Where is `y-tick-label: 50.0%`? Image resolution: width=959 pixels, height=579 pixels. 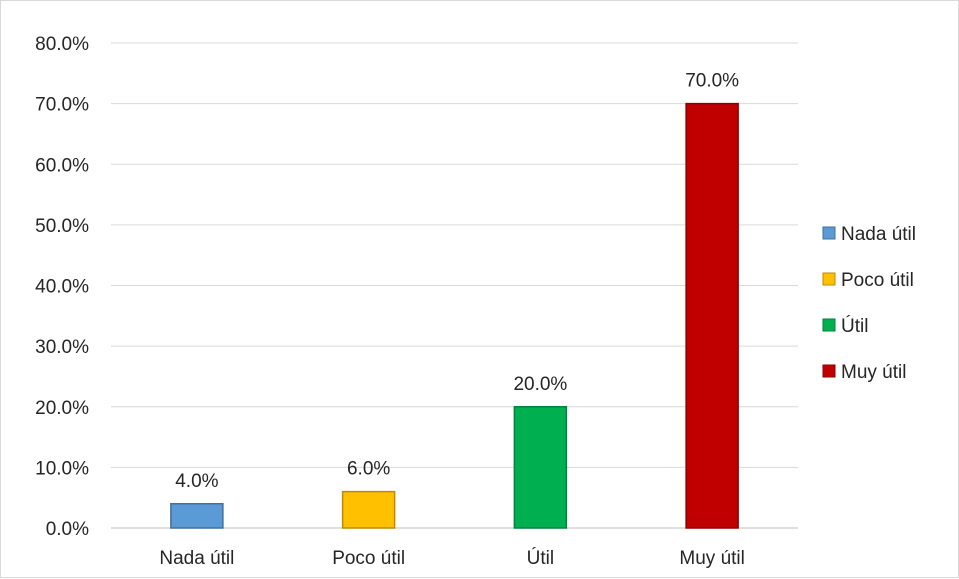 y-tick-label: 50.0% is located at coordinates (62, 226).